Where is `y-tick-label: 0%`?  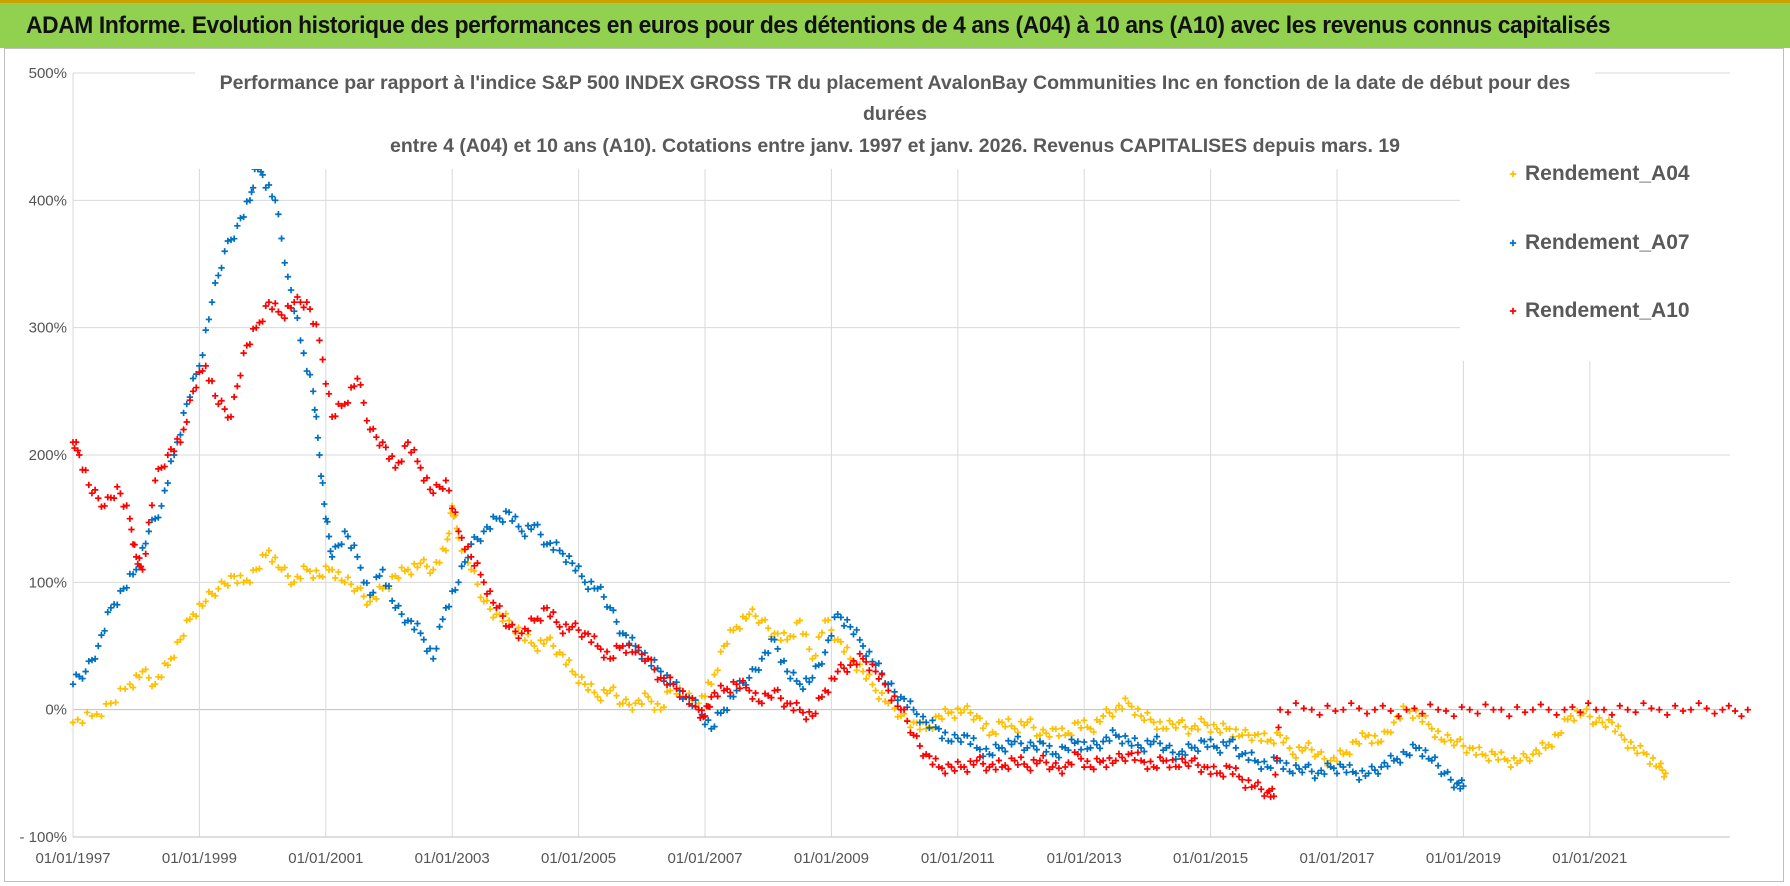
y-tick-label: 0% is located at coordinates (56, 710).